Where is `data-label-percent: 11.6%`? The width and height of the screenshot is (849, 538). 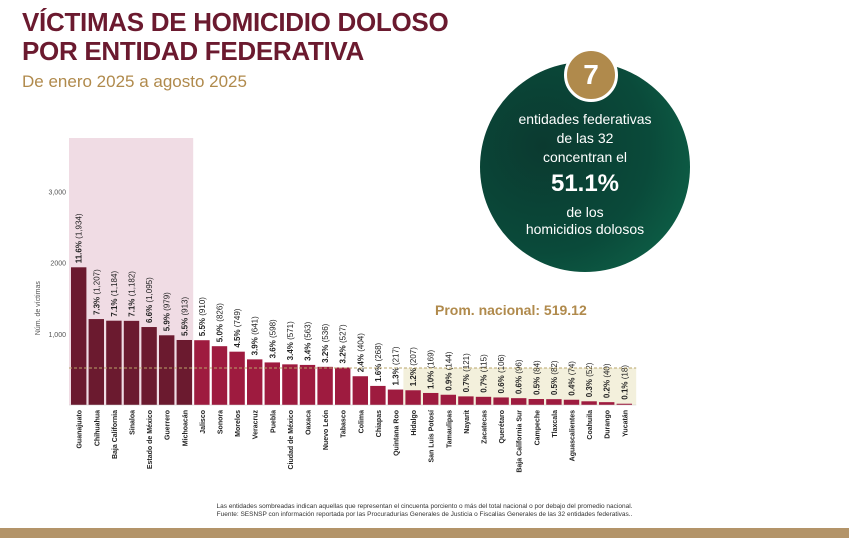
data-label-percent: 11.6% is located at coordinates (79, 251).